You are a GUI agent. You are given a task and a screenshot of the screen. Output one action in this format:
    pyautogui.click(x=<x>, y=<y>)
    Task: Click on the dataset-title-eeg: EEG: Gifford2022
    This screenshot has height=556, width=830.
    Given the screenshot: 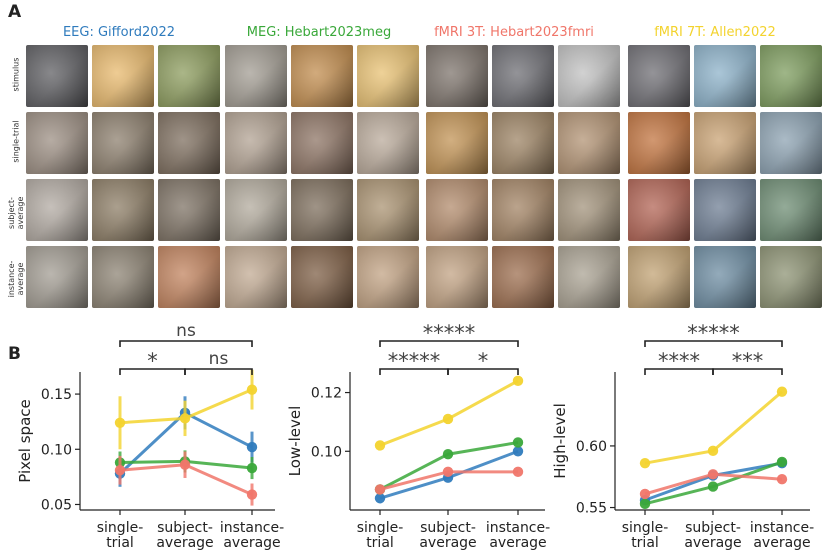 What is the action you would take?
    pyautogui.click(x=119, y=32)
    